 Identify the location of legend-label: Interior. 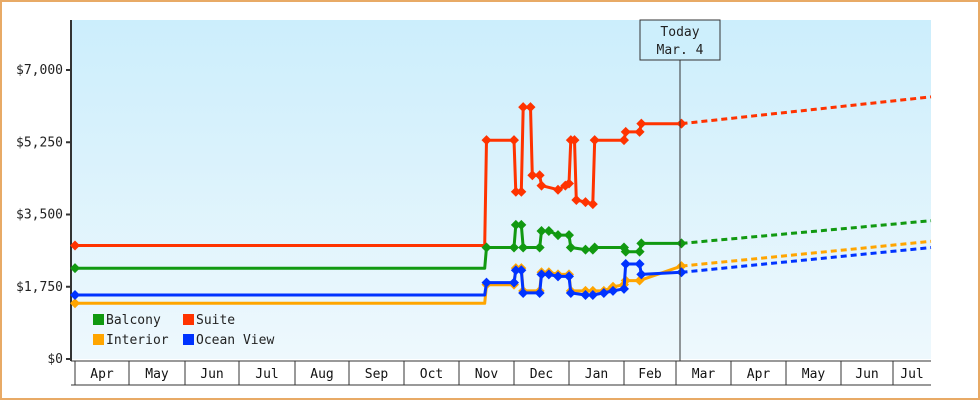
(137, 340).